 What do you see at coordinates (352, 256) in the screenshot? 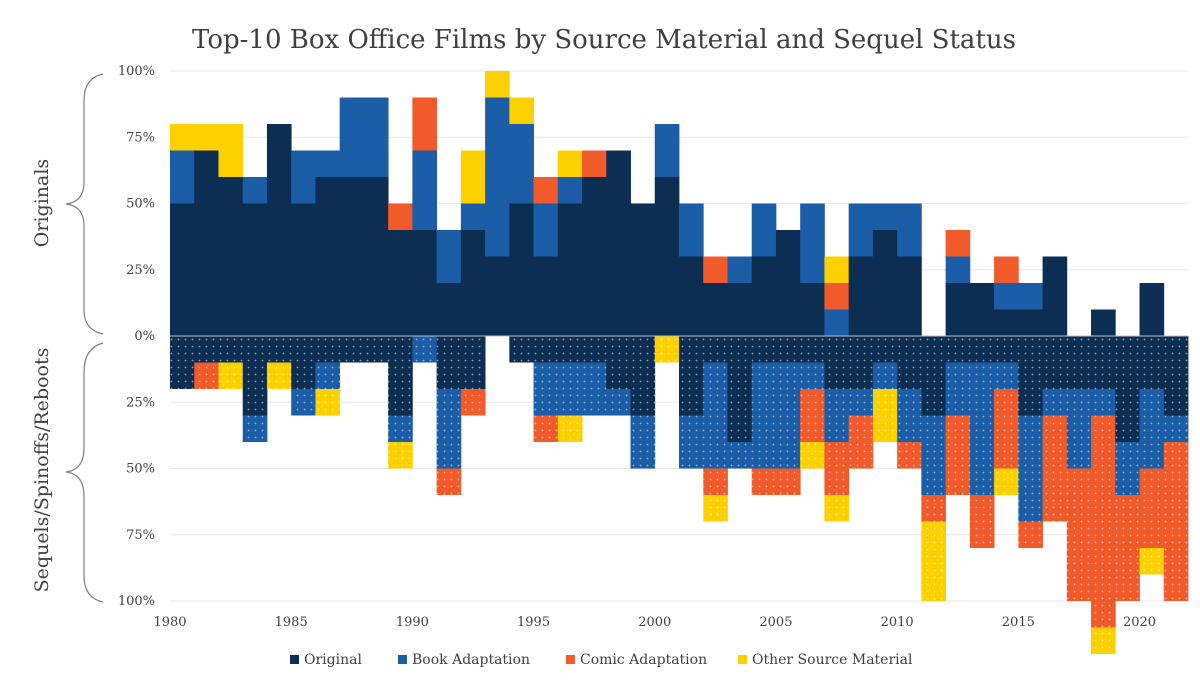
I see `bar-original-original-1987` at bounding box center [352, 256].